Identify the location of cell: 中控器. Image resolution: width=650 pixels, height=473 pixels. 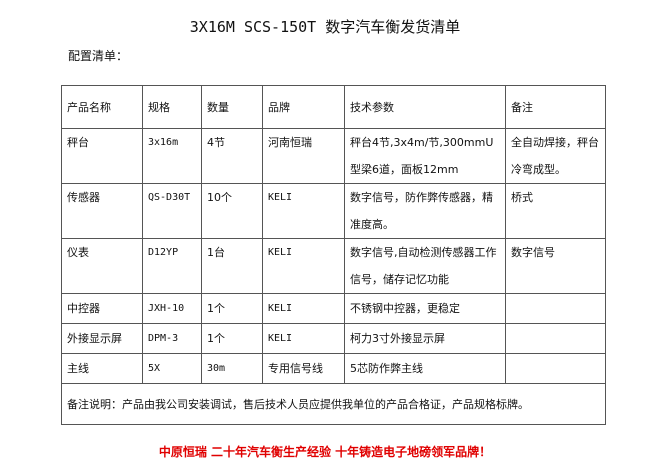
(102, 308).